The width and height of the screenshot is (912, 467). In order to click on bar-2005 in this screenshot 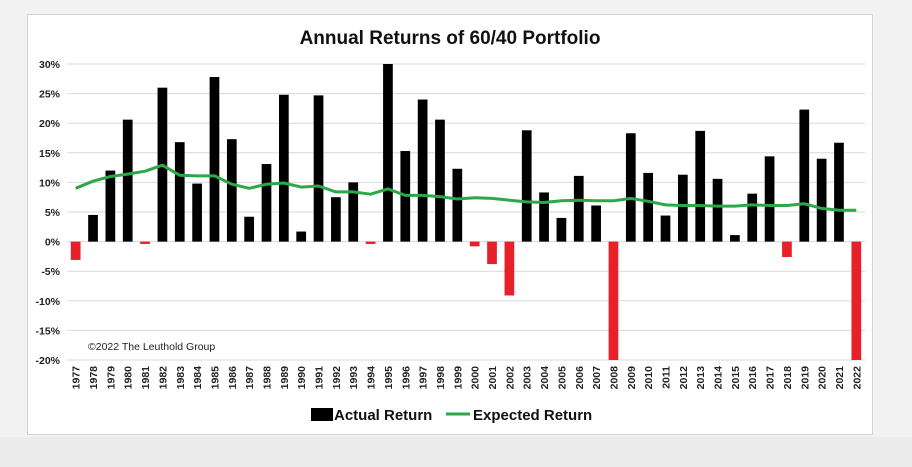, I will do `click(561, 229)`.